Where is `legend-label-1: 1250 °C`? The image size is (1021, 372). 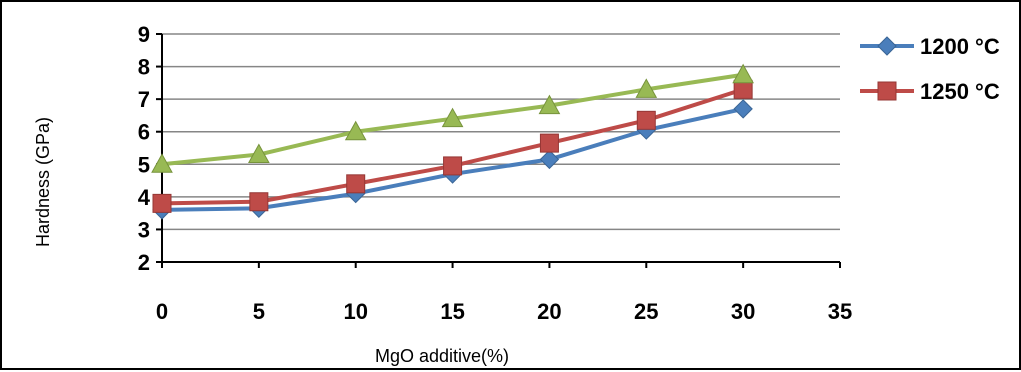
legend-label-1: 1250 °C is located at coordinates (960, 91).